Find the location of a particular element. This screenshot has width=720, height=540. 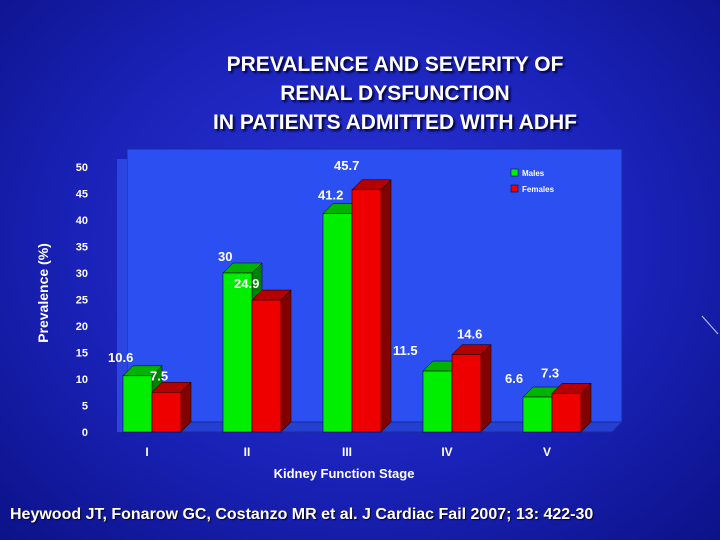

plot-side-wall is located at coordinates (122, 295).